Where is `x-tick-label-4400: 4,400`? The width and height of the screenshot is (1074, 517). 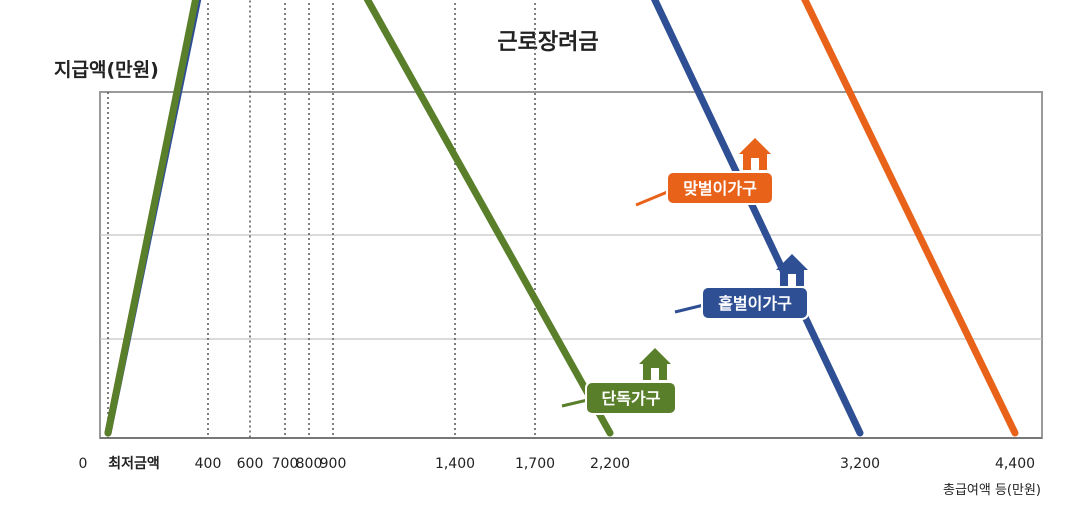 x-tick-label-4400: 4,400 is located at coordinates (1015, 464).